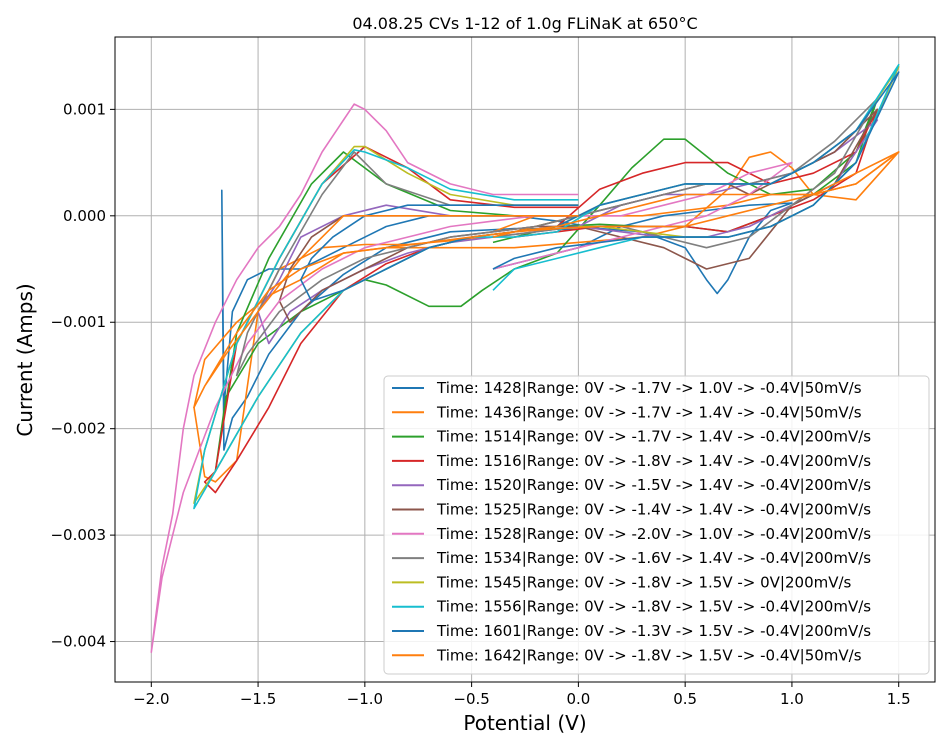  What do you see at coordinates (78, 429) in the screenshot?
I see `y-tick-label: −0.002` at bounding box center [78, 429].